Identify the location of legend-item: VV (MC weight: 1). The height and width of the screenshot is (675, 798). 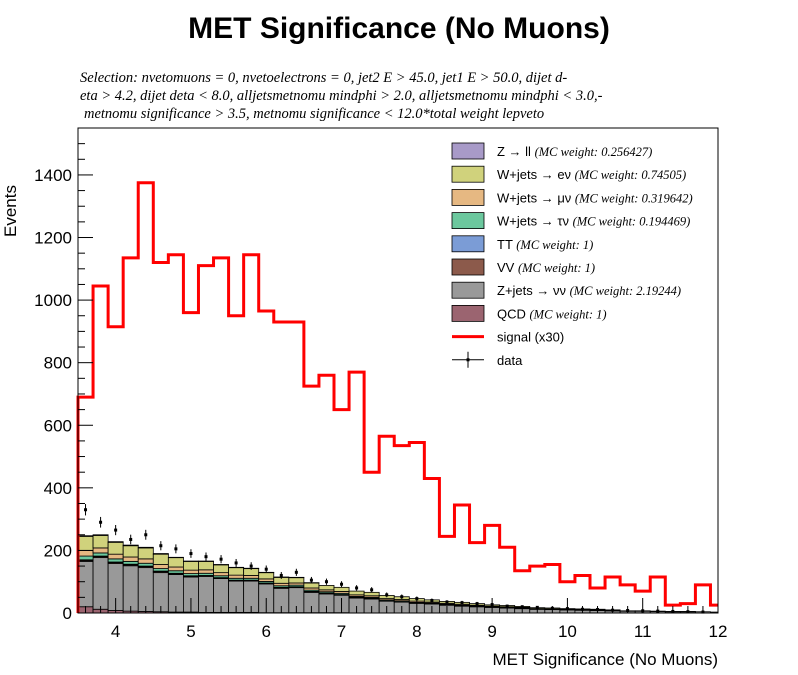
(523, 267).